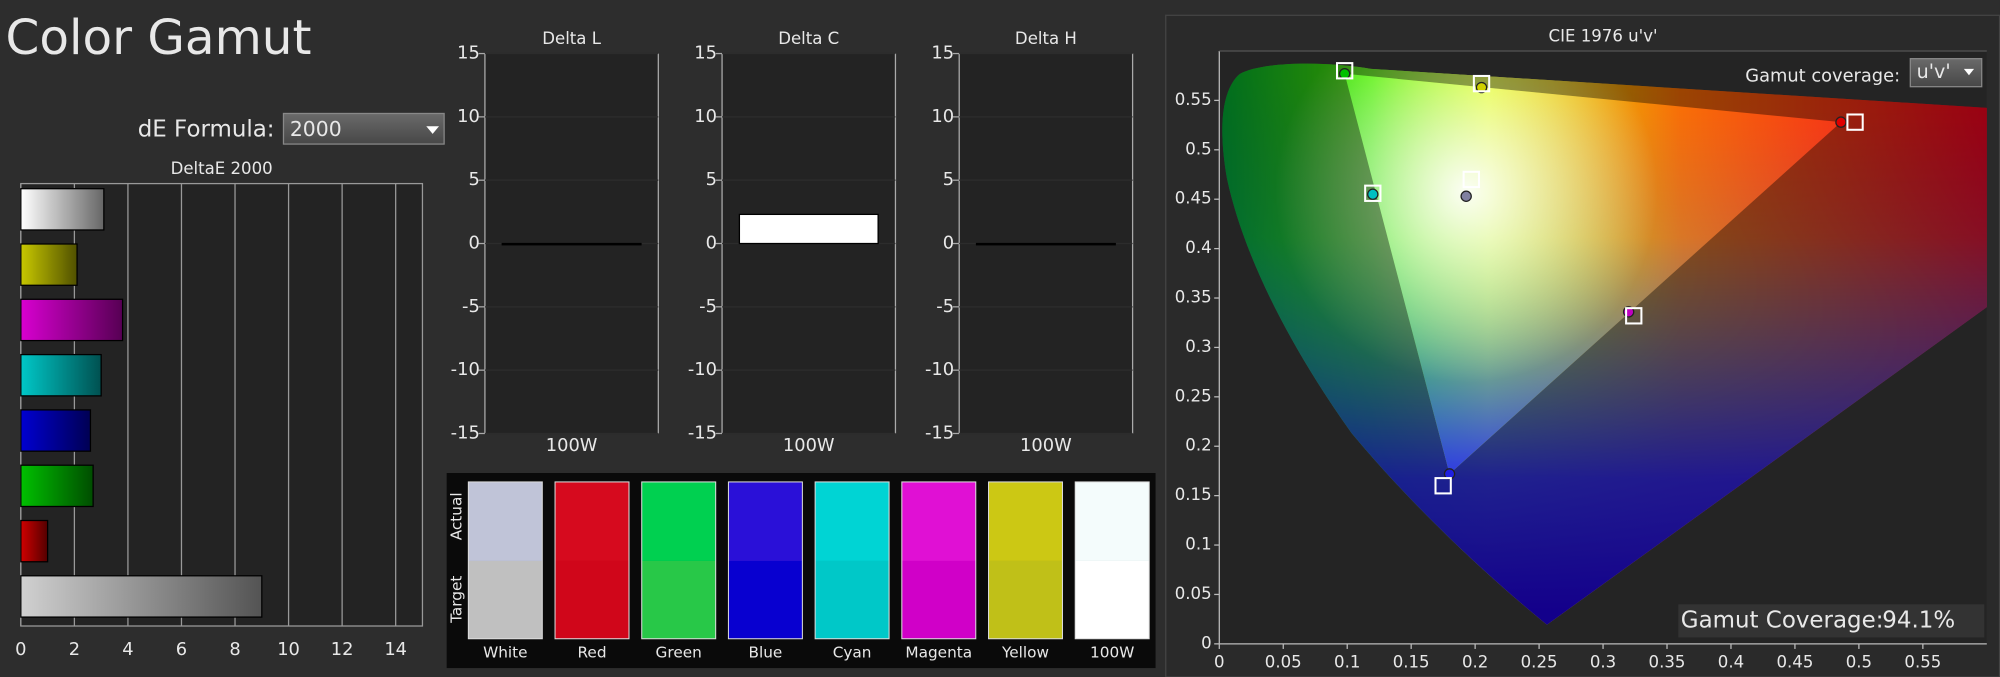 This screenshot has height=677, width=2000. What do you see at coordinates (1198, 346) in the screenshot?
I see `y-tick-label: 0.3` at bounding box center [1198, 346].